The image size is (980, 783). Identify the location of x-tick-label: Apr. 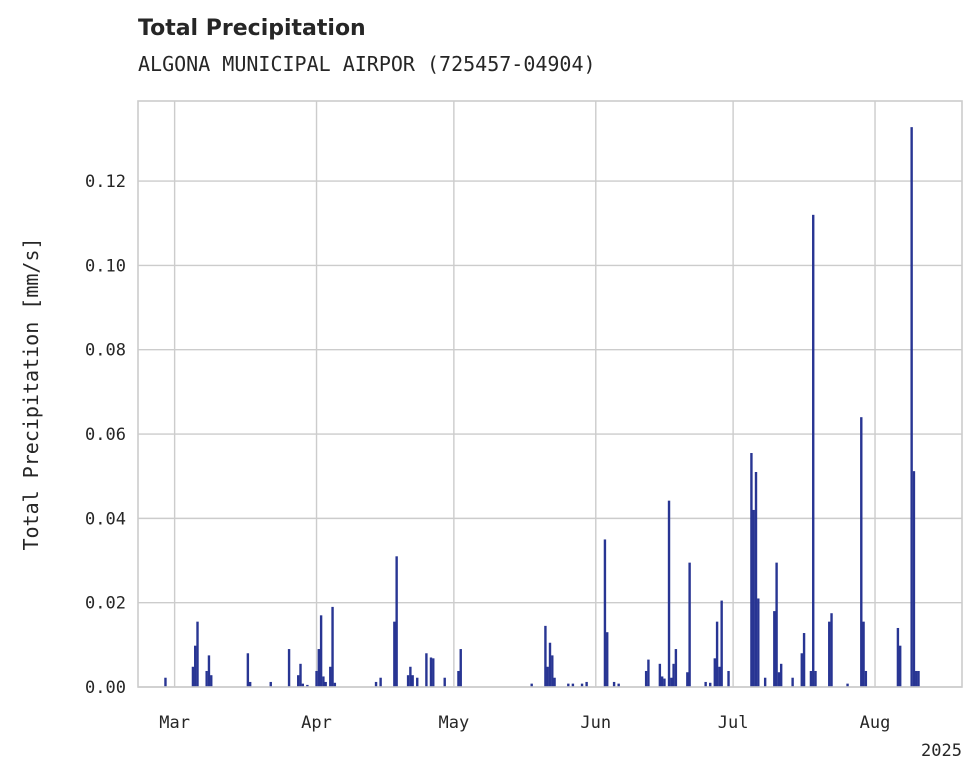
(316, 723).